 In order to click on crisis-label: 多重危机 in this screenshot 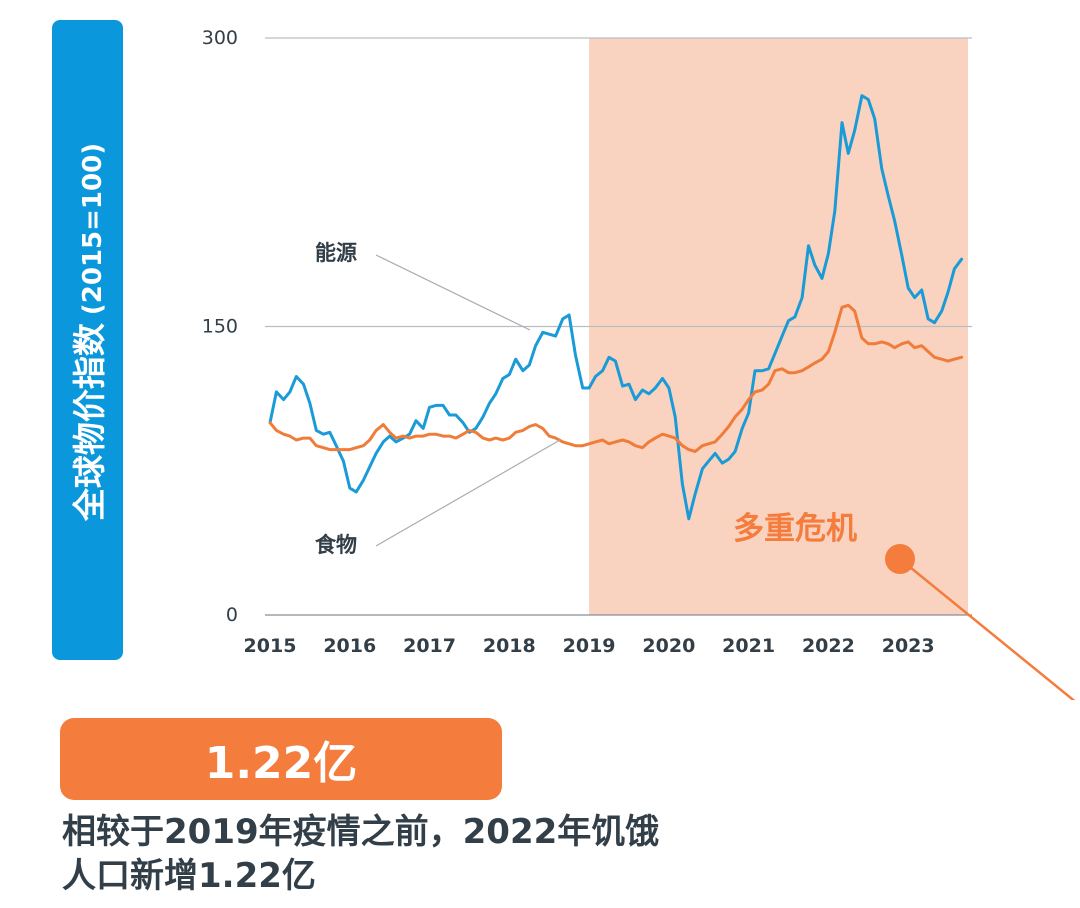, I will do `click(795, 529)`.